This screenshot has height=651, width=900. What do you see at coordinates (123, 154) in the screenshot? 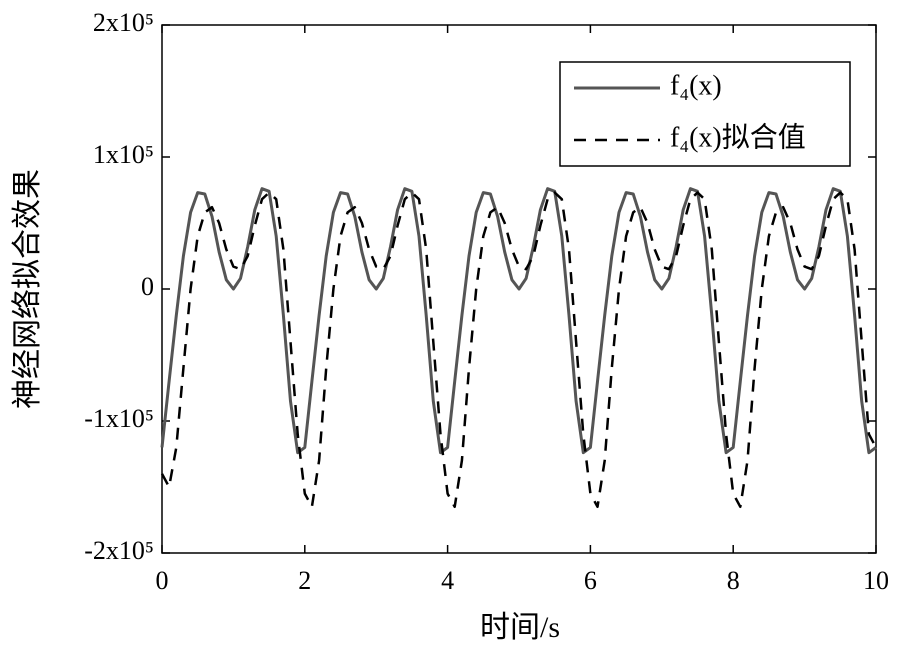
I see `y-tick-label: 1x10⁵` at bounding box center [123, 154].